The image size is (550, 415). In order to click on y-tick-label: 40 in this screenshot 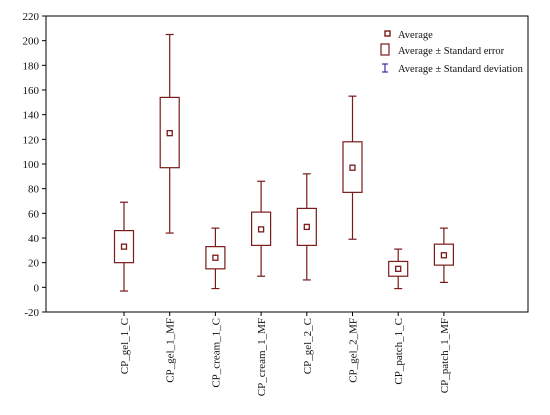, I will do `click(34, 239)`.